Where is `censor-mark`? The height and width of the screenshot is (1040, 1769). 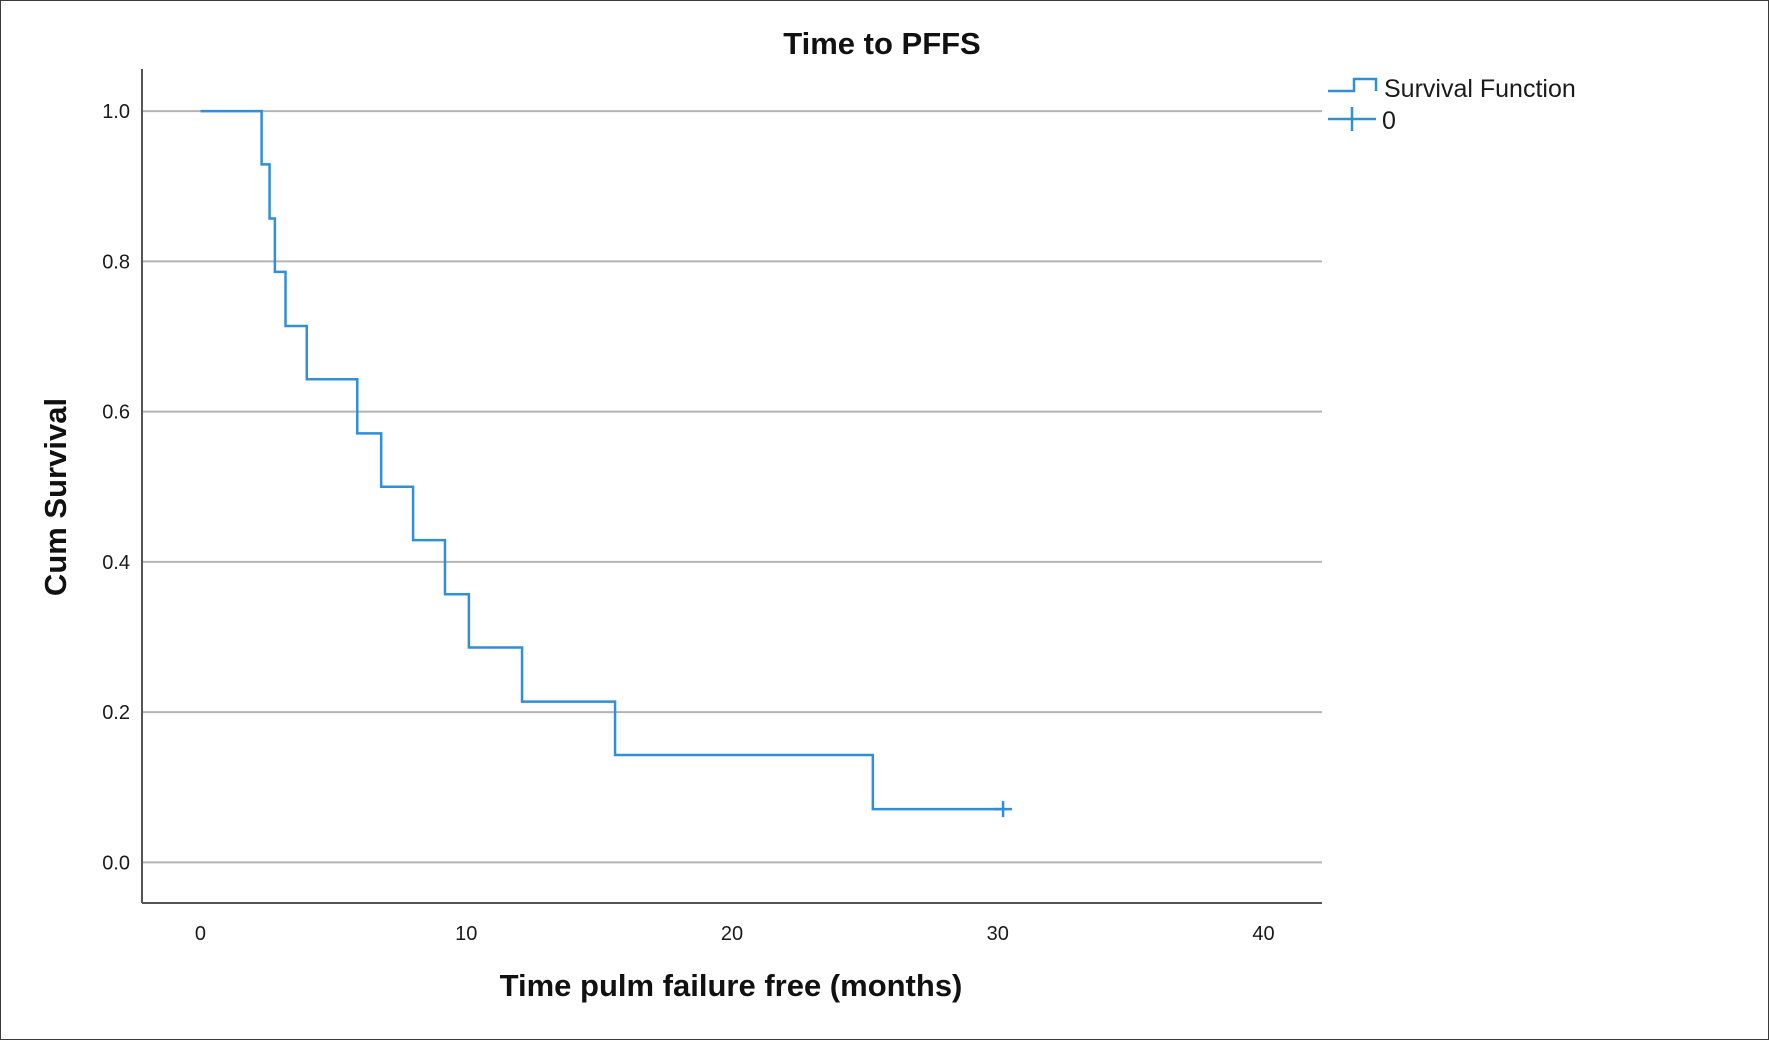
censor-mark is located at coordinates (1003, 809).